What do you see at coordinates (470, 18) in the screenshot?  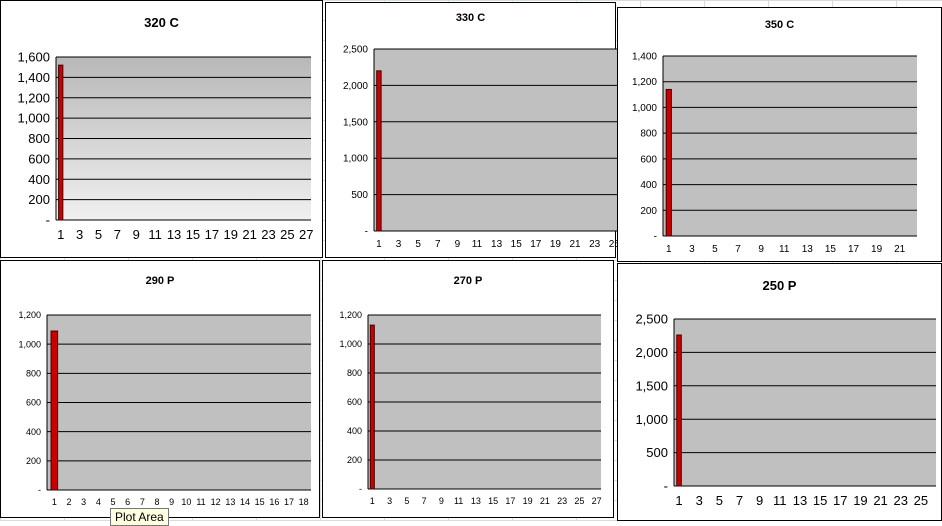 I see `chart-title: 330 C` at bounding box center [470, 18].